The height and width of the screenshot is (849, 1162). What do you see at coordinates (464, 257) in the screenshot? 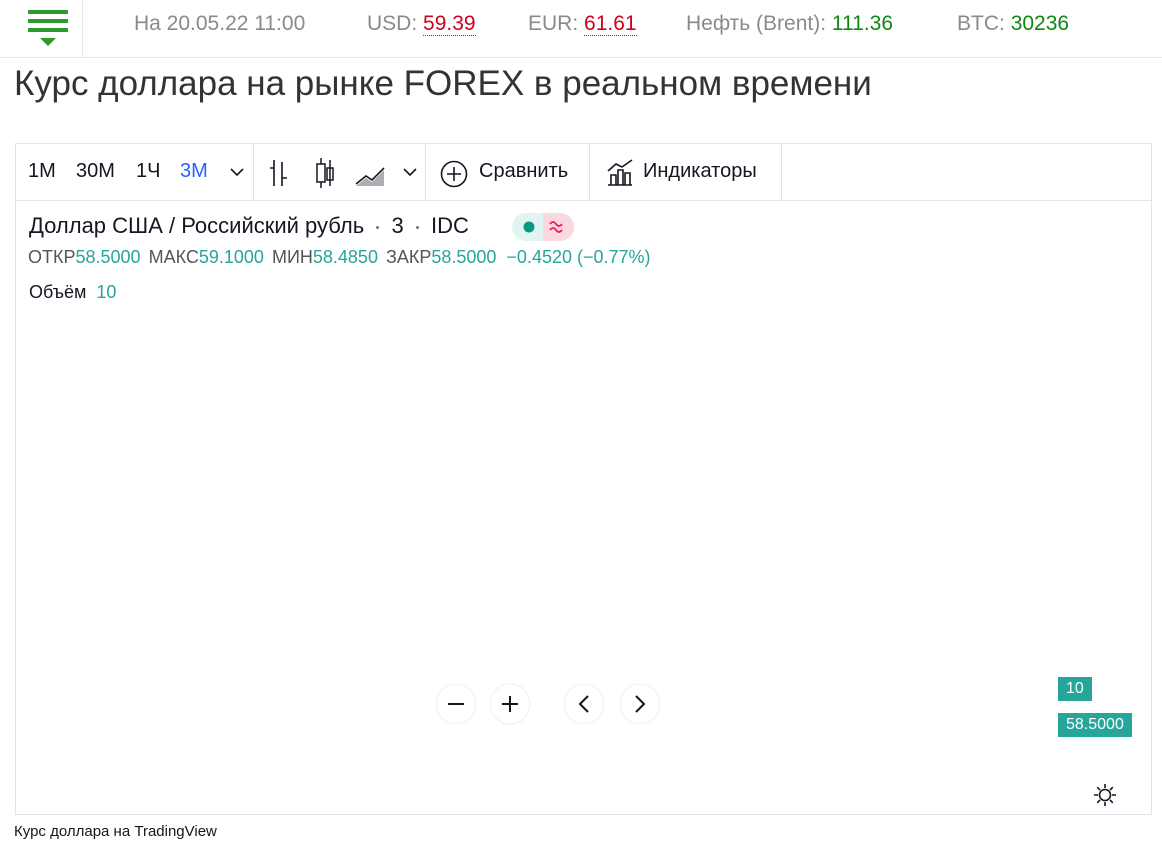
I see `close-value: 58.5000` at bounding box center [464, 257].